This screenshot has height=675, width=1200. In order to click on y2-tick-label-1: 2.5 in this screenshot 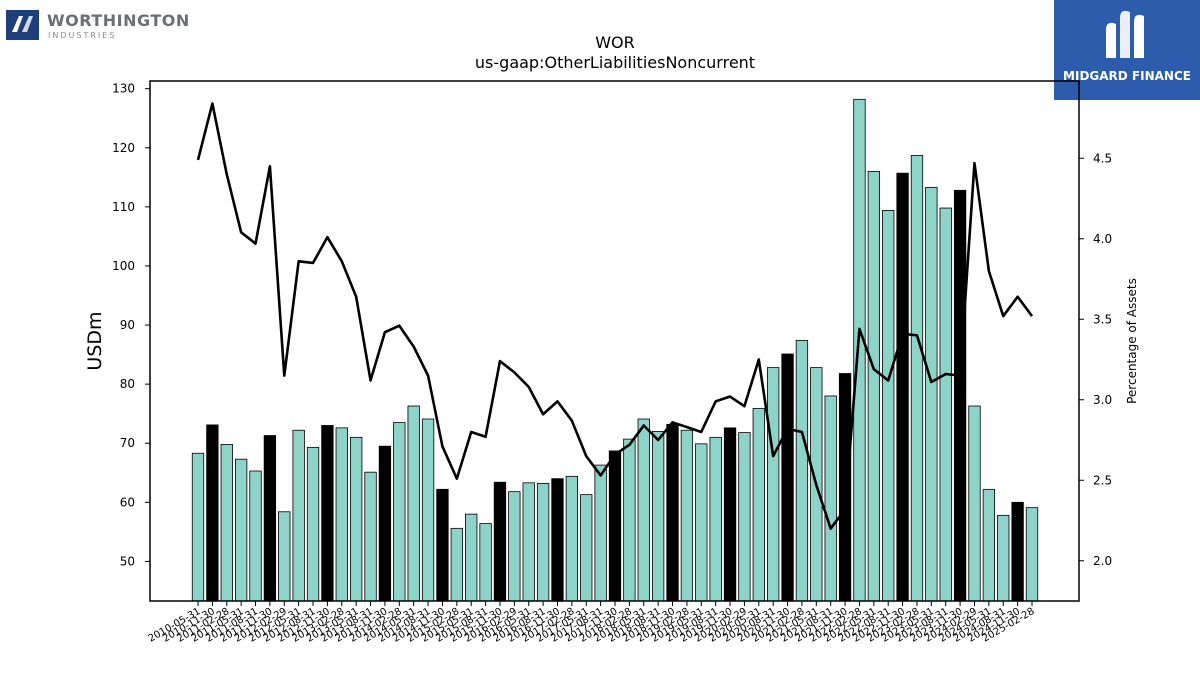, I will do `click(1102, 480)`.